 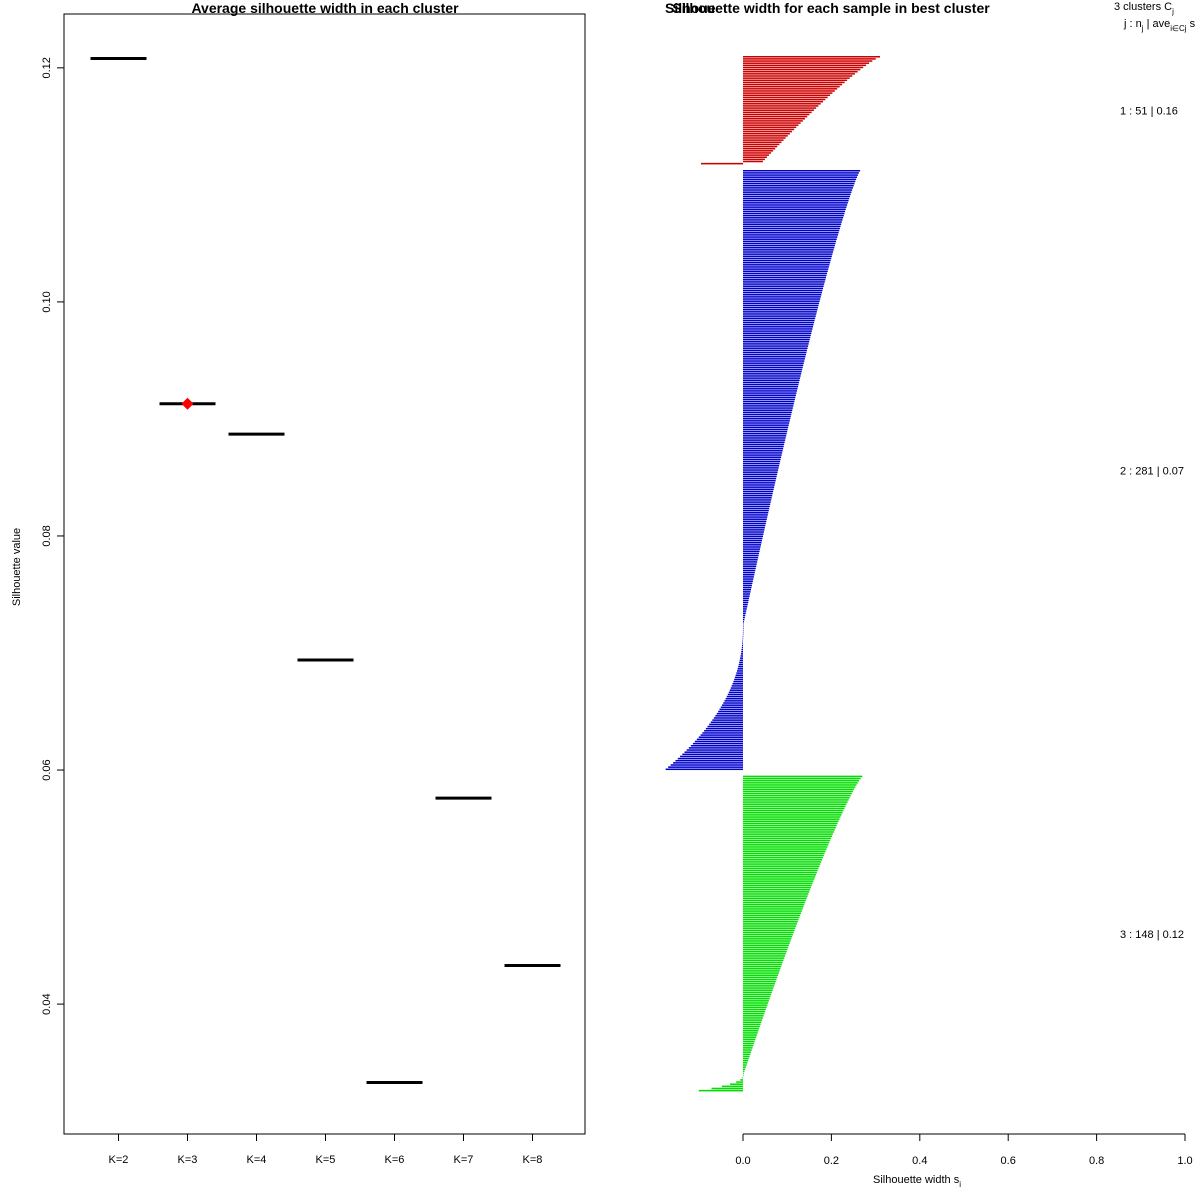 What do you see at coordinates (395, 1160) in the screenshot?
I see `left-x-tick-label: K=6` at bounding box center [395, 1160].